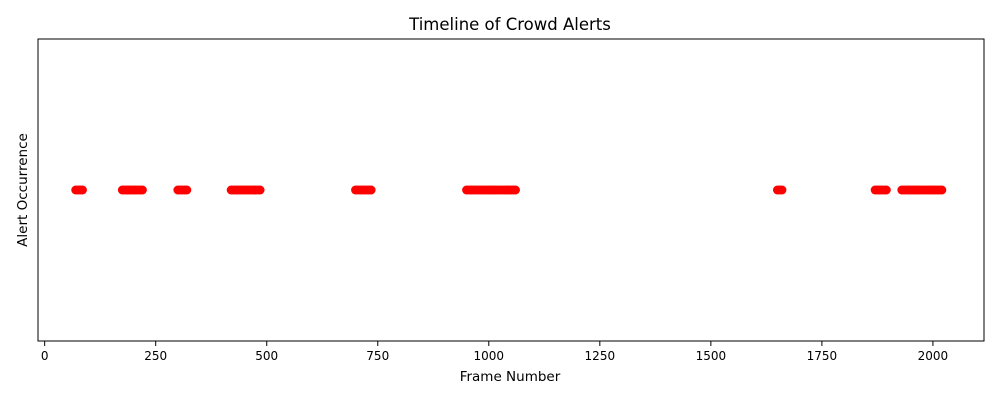 The width and height of the screenshot is (1000, 400). Describe the element at coordinates (510, 377) in the screenshot. I see `x-axis-label: Frame Number` at that location.